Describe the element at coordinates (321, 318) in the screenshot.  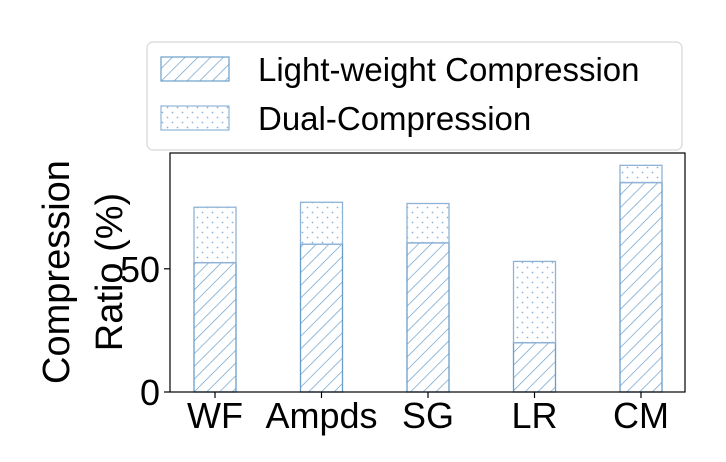
I see `bar-ampds-light-weight` at that location.